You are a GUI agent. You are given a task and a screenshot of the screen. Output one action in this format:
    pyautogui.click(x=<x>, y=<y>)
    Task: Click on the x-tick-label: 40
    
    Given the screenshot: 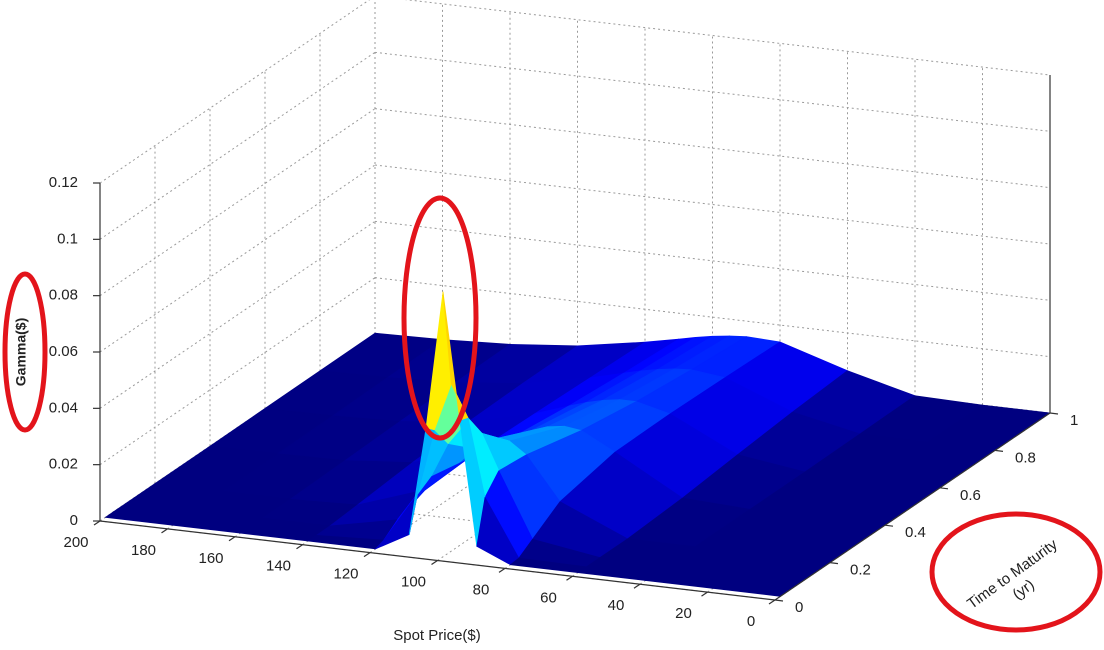 What is the action you would take?
    pyautogui.click(x=616, y=605)
    